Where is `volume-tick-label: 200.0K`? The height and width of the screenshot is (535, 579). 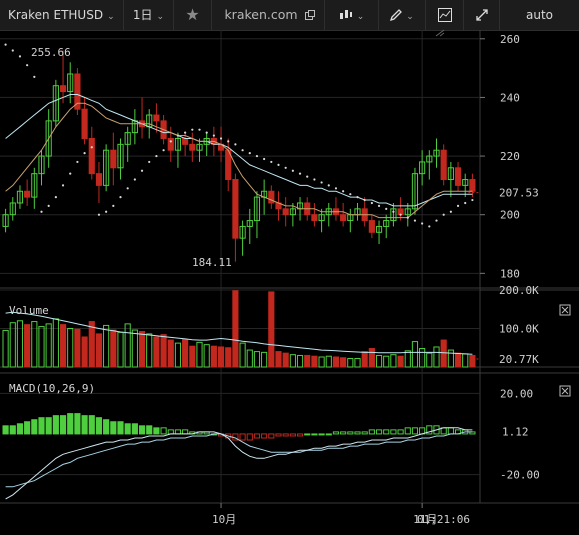 volume-tick-label: 200.0K is located at coordinates (519, 290).